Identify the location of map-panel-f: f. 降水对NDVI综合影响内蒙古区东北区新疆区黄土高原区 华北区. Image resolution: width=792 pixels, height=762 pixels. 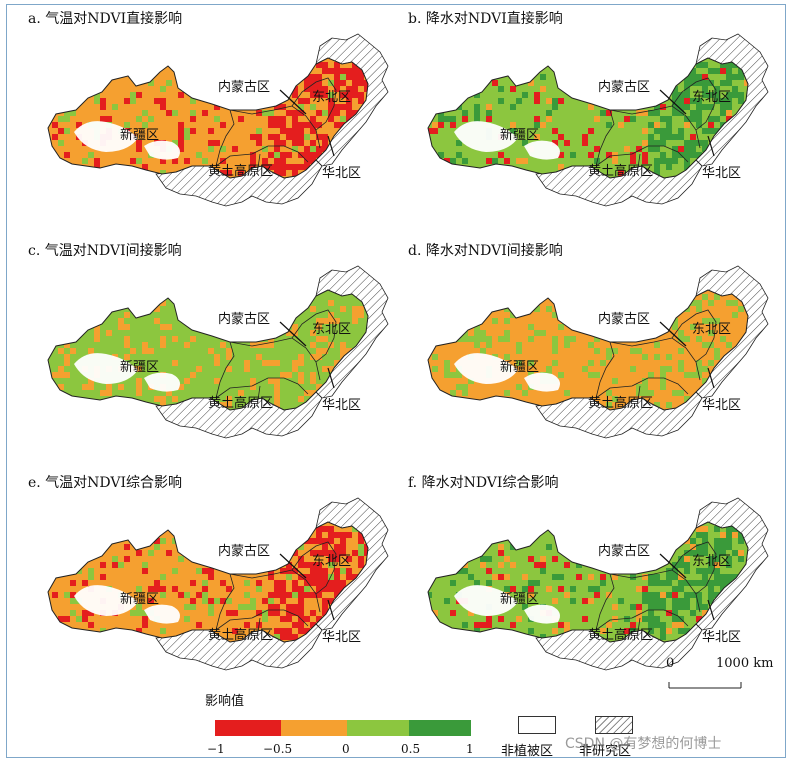
(583, 584).